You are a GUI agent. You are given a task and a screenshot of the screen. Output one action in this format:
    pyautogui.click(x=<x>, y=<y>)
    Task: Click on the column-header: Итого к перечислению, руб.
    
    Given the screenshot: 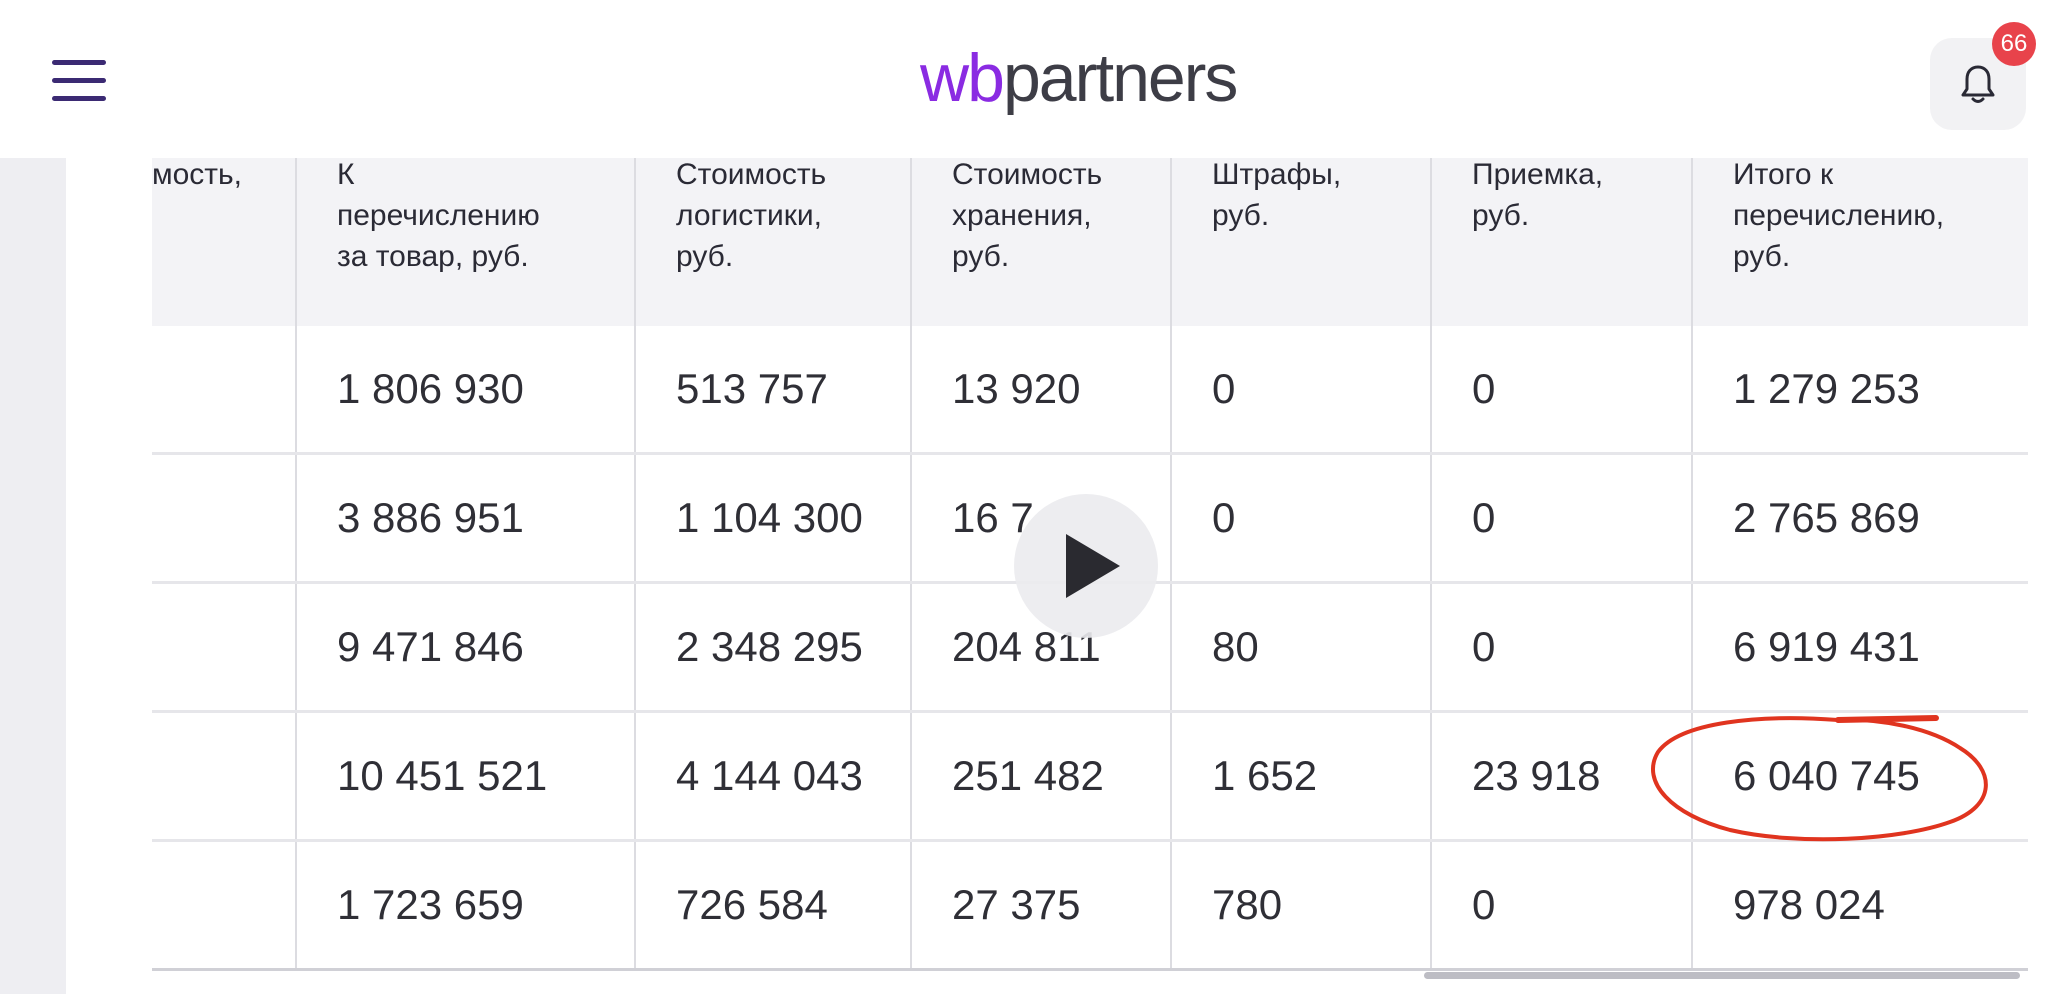 What is the action you would take?
    pyautogui.click(x=1859, y=242)
    